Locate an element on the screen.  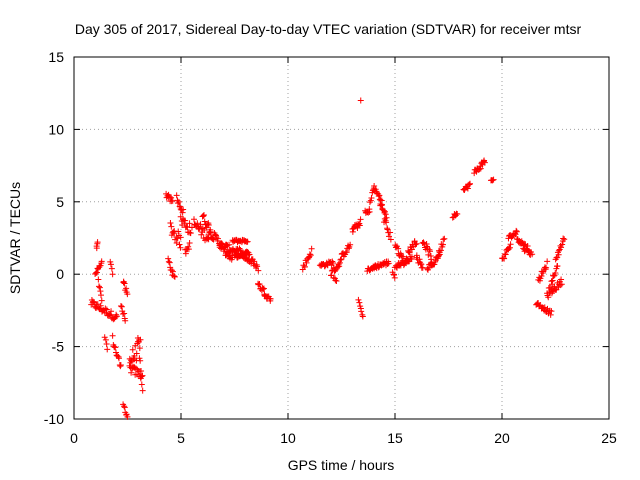
x-tick-label: 15 is located at coordinates (395, 438).